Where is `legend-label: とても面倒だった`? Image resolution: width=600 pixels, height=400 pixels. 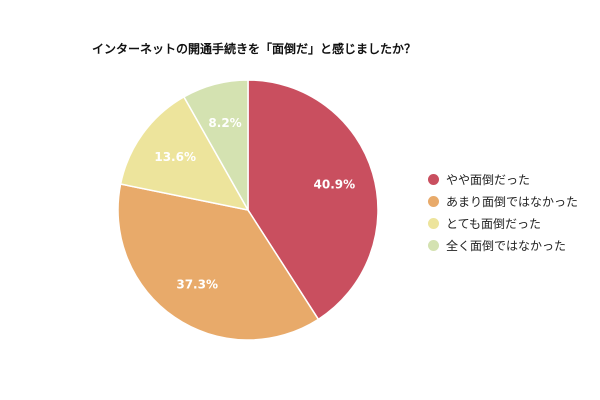
legend-label: とても面倒だった is located at coordinates (494, 223).